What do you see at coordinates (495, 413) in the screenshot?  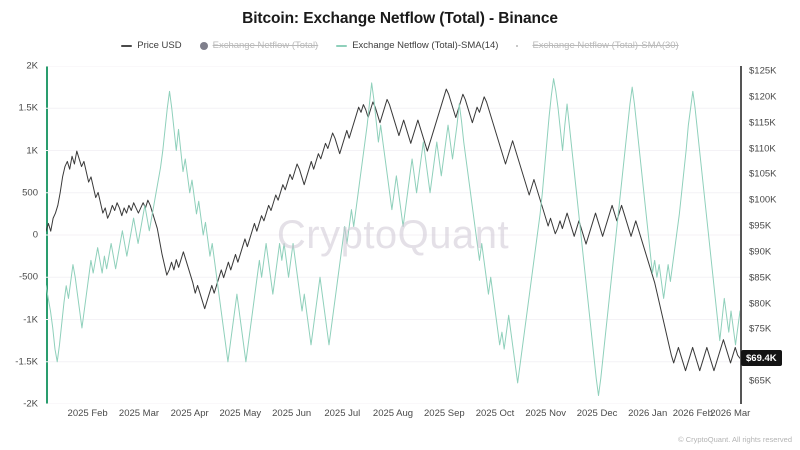 I see `x-axis-tick: 2025 Oct` at bounding box center [495, 413].